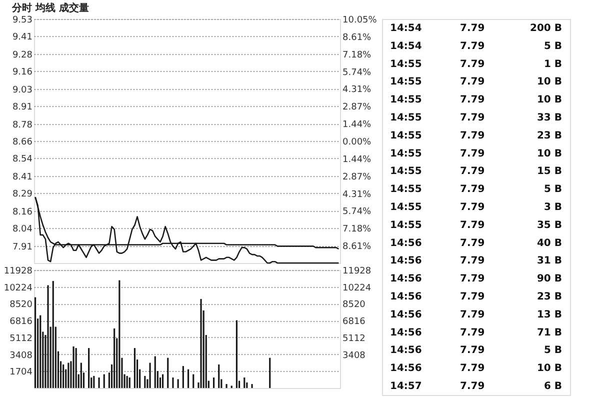 This screenshot has width=600, height=397. I want to click on y-tick-label: 9.53, so click(22, 21).